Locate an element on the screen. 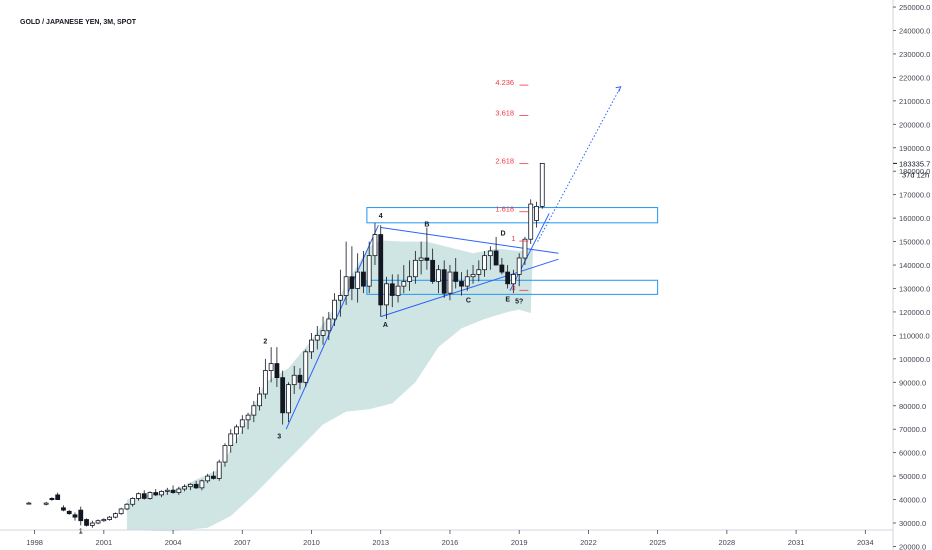  x-tick-label: 2031 is located at coordinates (796, 542).